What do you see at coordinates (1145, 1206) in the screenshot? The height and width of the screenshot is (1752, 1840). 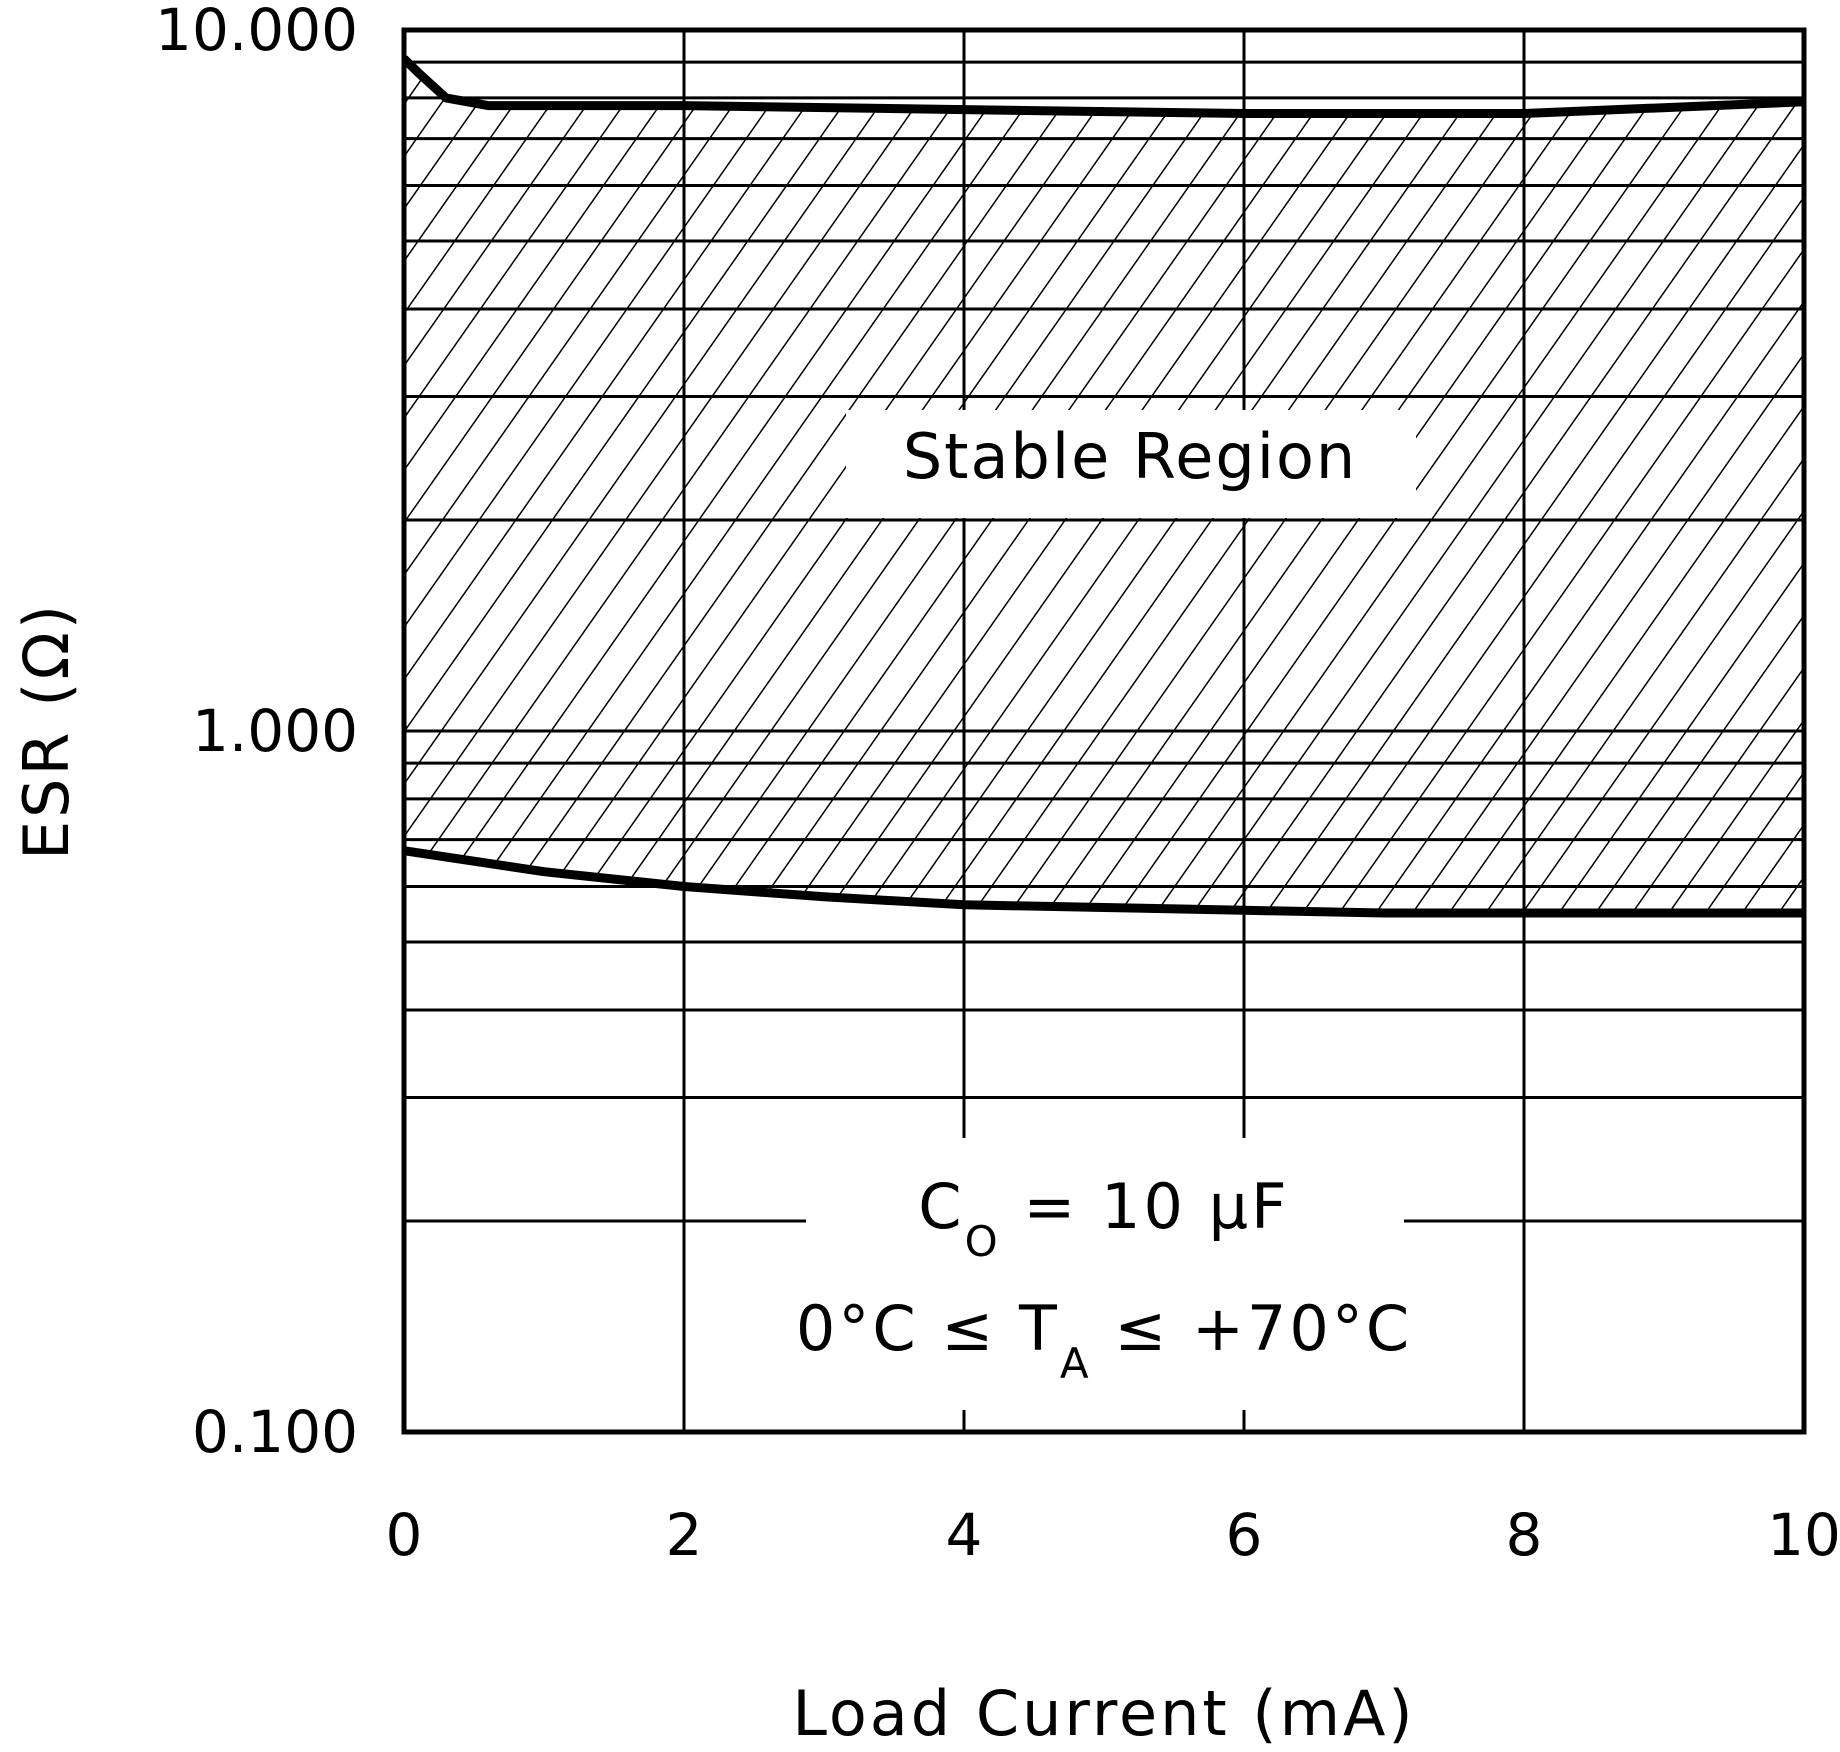 I see `condition-capacitance-value: = 10 μF` at bounding box center [1145, 1206].